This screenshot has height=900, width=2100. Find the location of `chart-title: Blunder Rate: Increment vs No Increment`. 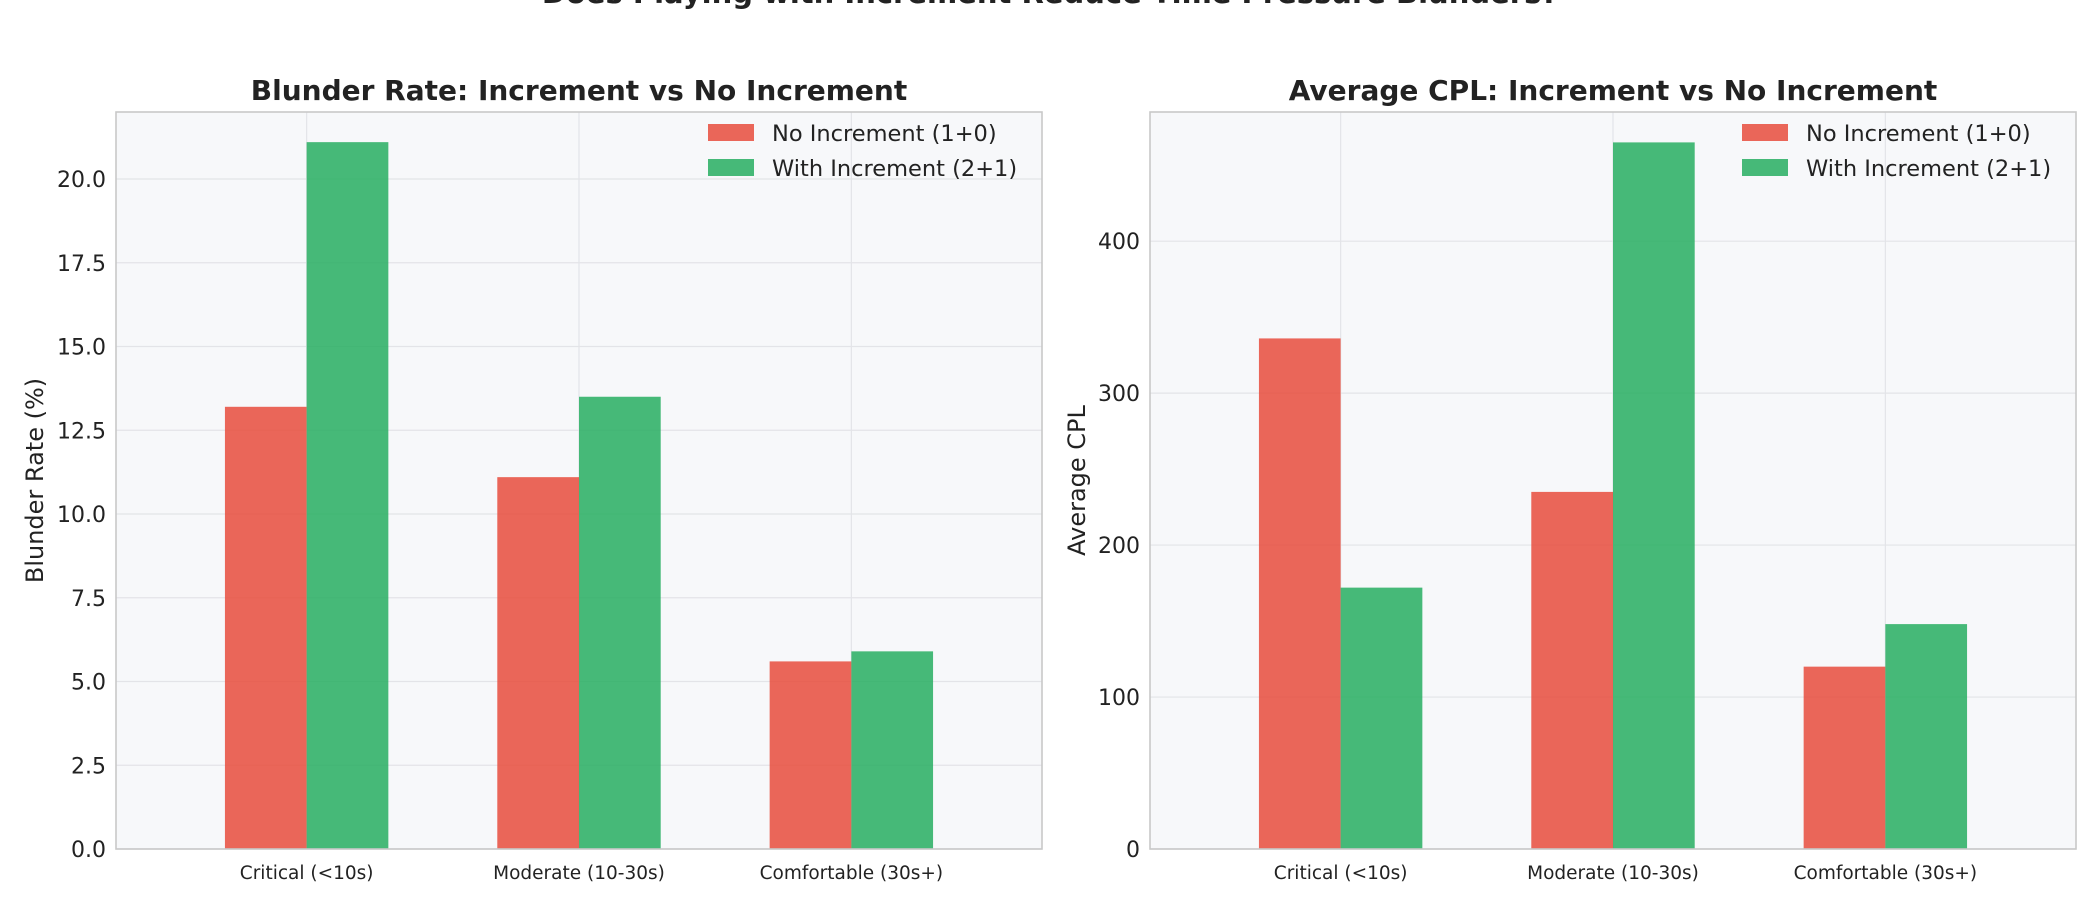

chart-title: Blunder Rate: Increment vs No Increment is located at coordinates (579, 90).